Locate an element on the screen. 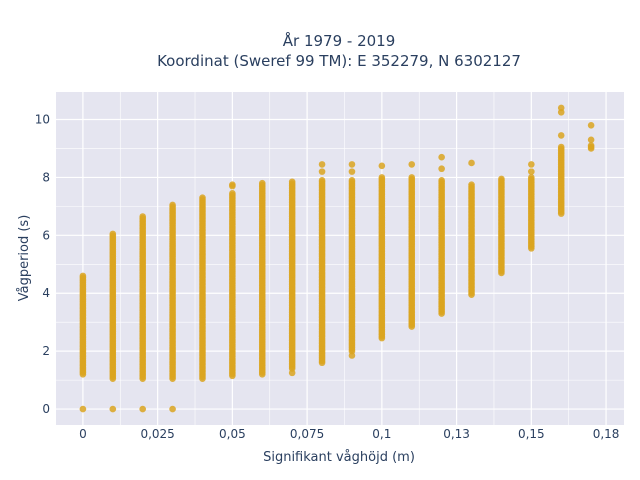 The image size is (640, 480). x-tick-label: 0,1 is located at coordinates (381, 434).